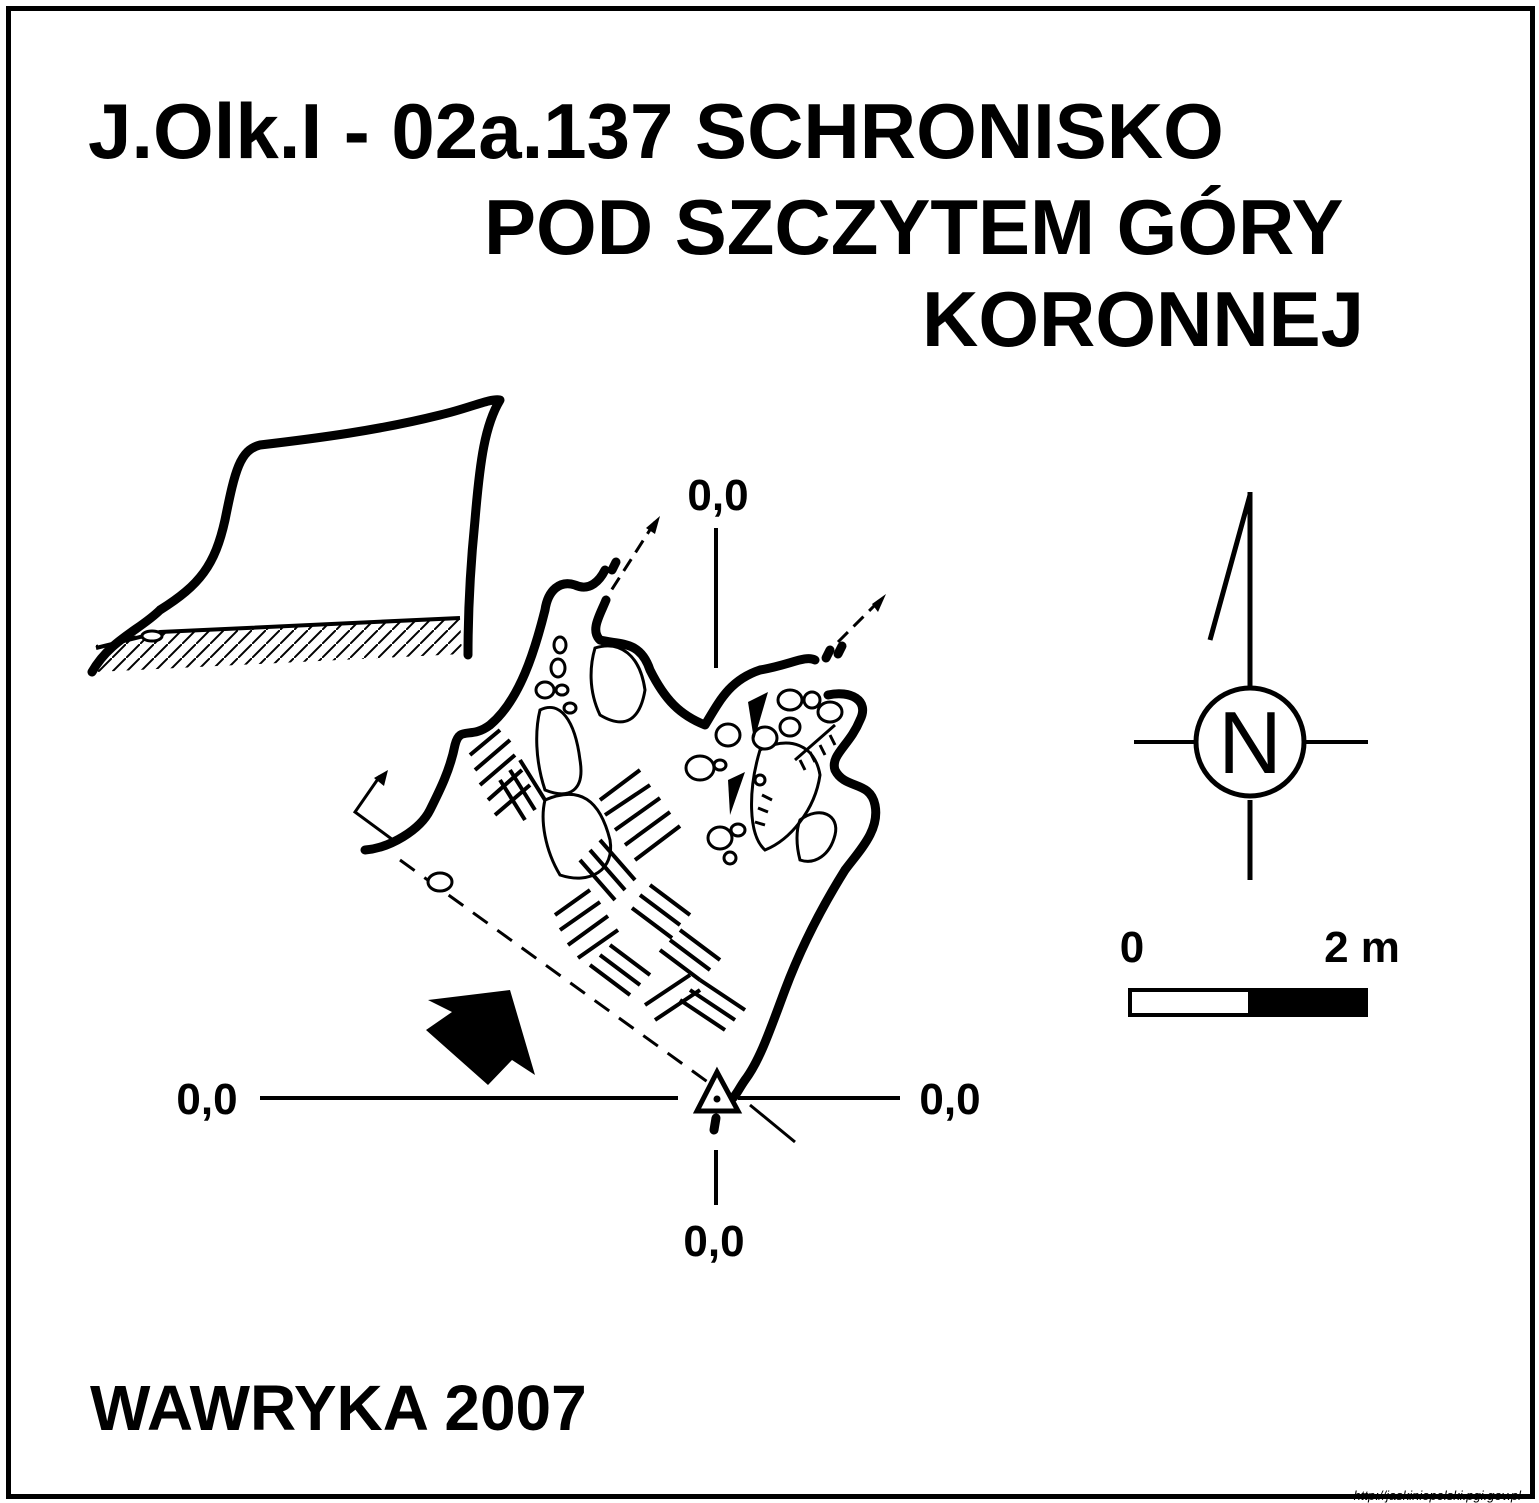  What do you see at coordinates (206, 1099) in the screenshot?
I see `datum-label-left: 0,0` at bounding box center [206, 1099].